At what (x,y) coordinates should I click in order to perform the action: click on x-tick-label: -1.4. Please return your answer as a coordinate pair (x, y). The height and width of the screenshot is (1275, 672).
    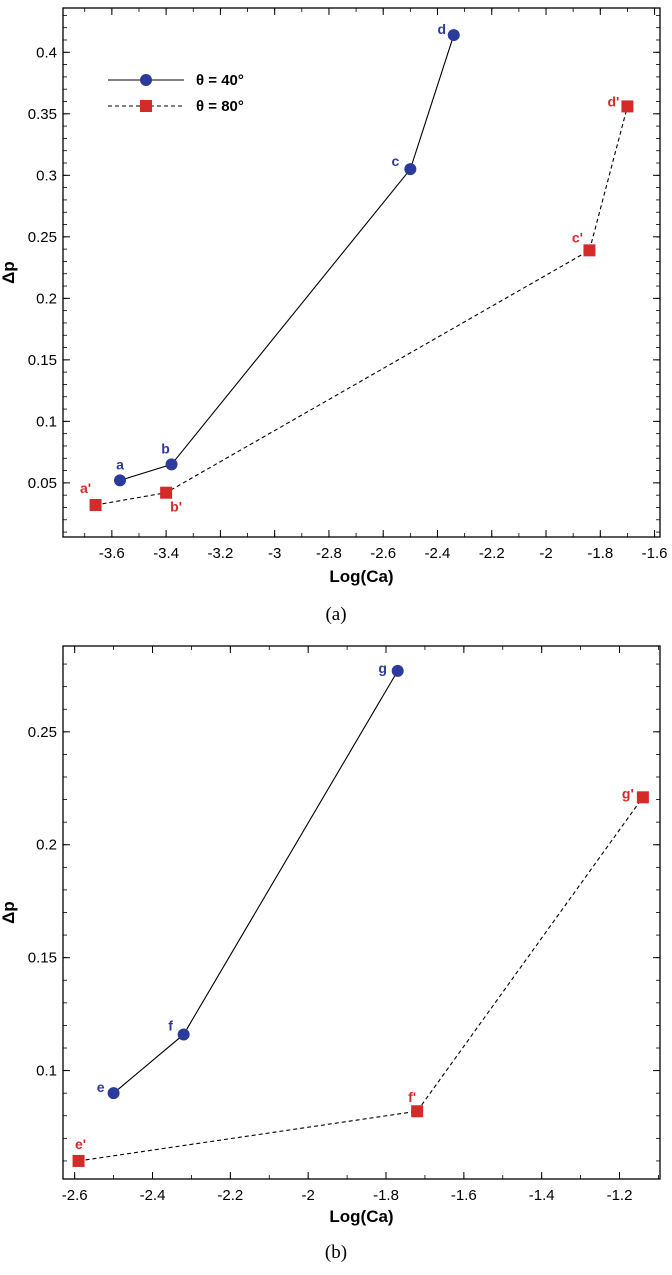
    Looking at the image, I should click on (542, 1195).